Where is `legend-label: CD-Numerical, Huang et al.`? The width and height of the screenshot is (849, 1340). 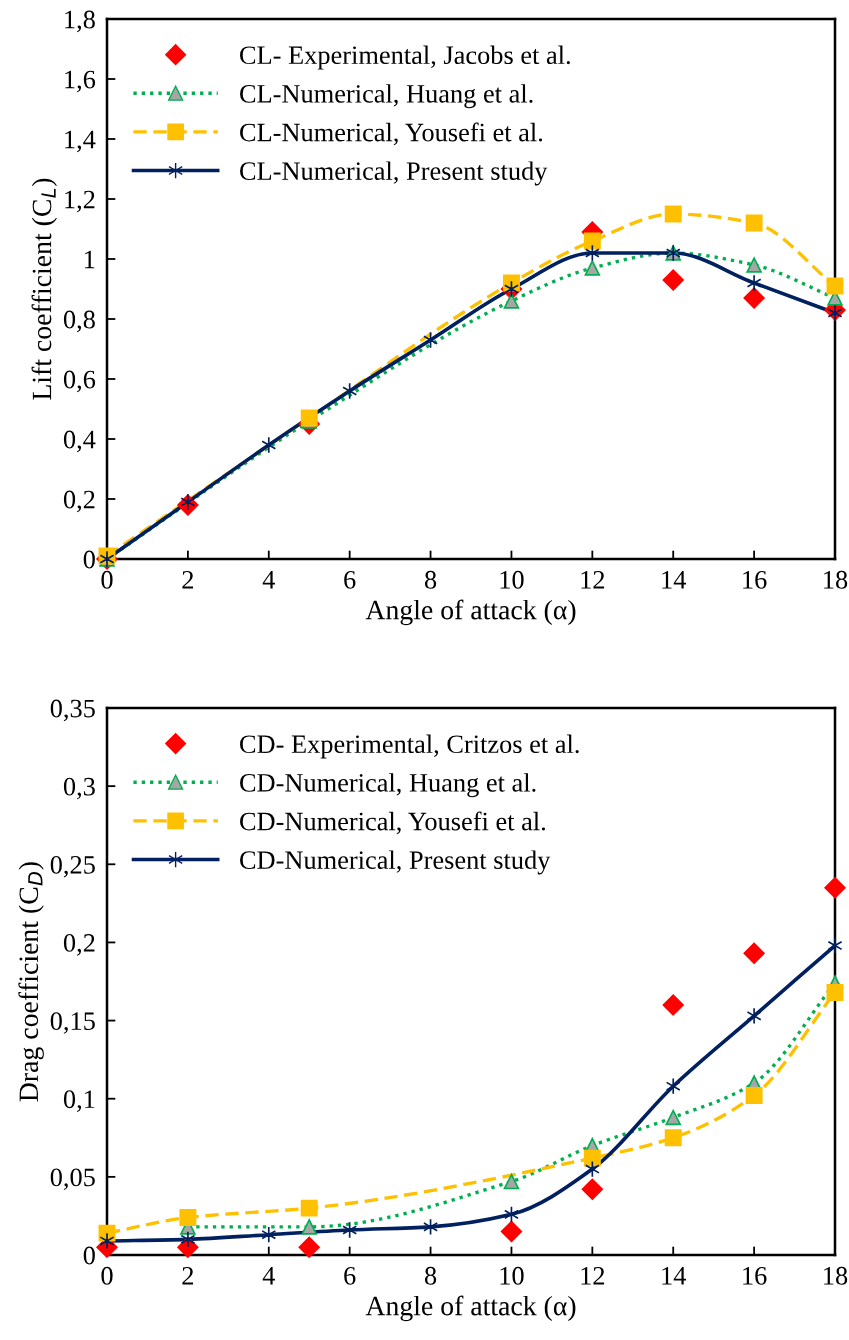
legend-label: CD-Numerical, Huang et al. is located at coordinates (388, 785).